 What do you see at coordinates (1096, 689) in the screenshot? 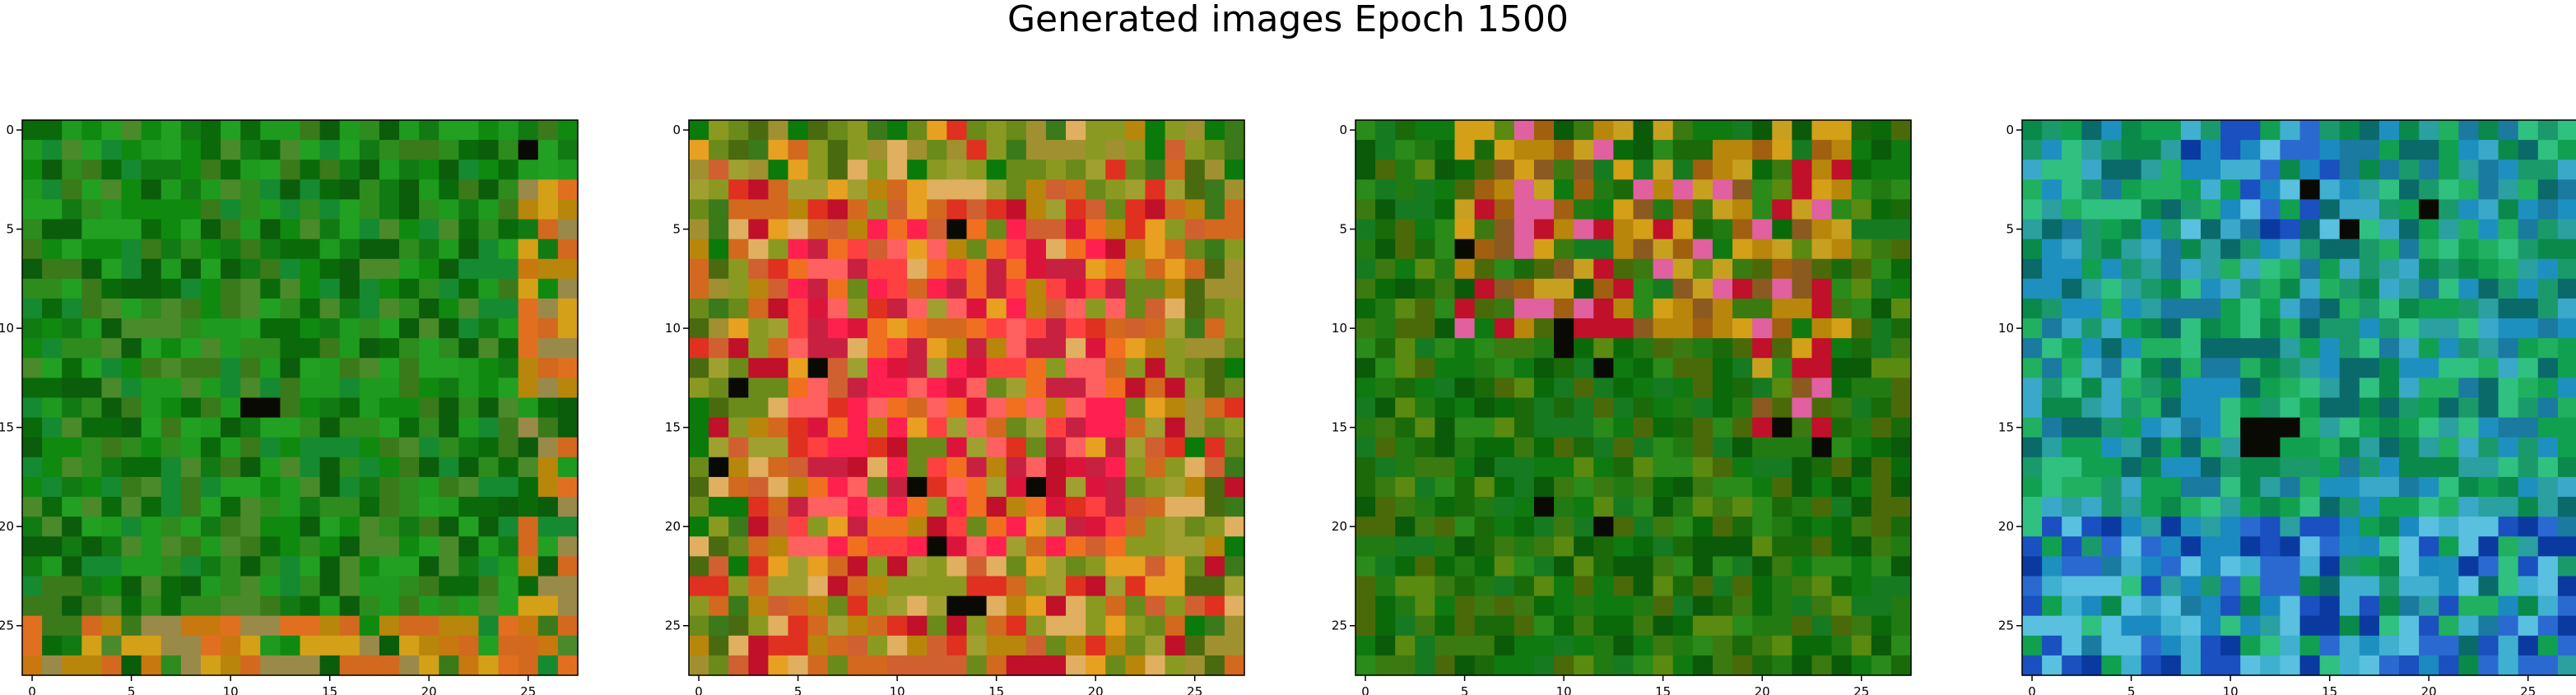
I see `x-tick-label: 20` at bounding box center [1096, 689].